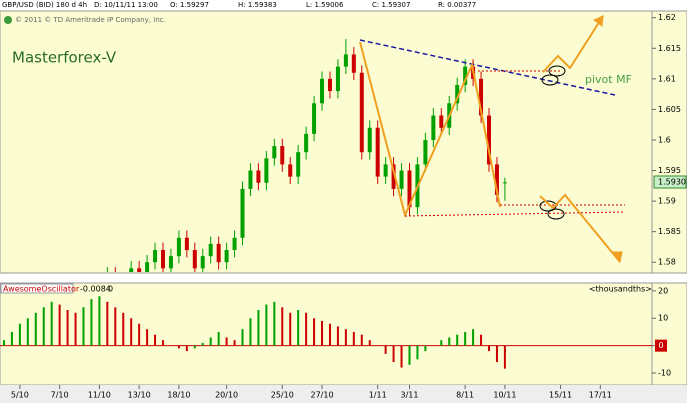  I want to click on y-tick-label: 1.59, so click(667, 201).